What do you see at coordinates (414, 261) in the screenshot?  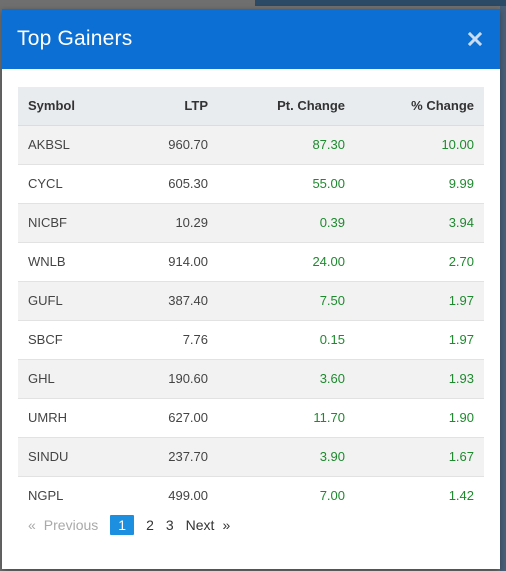 I see `pct-change-cell: 2.70` at bounding box center [414, 261].